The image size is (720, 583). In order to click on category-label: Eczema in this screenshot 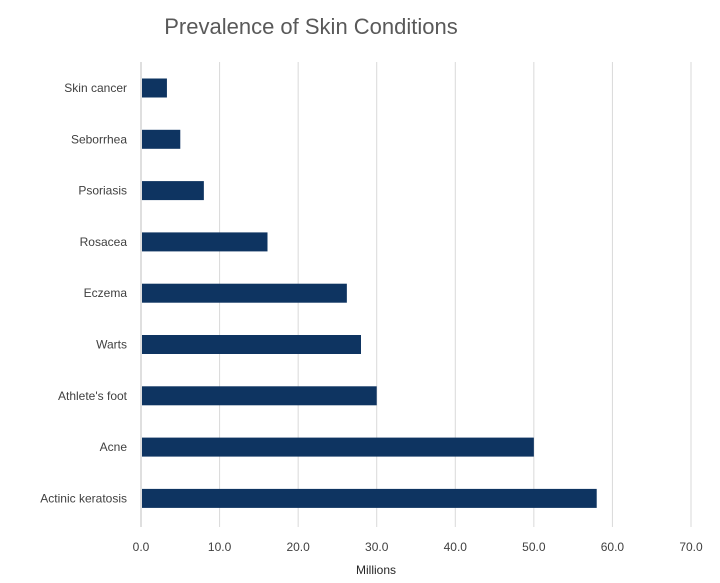, I will do `click(106, 293)`.